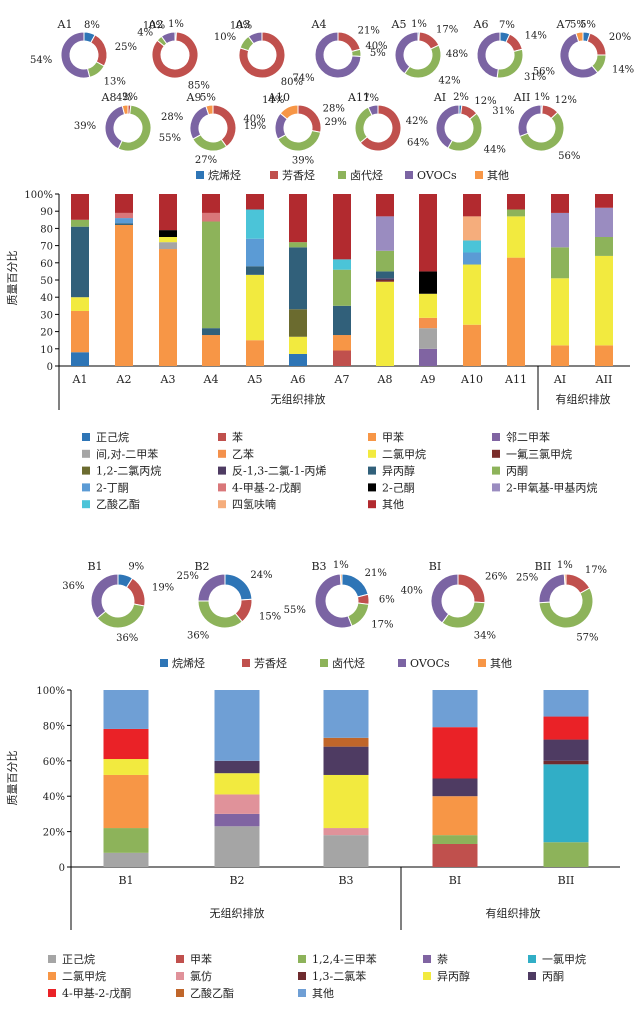 The image size is (635, 1013). What do you see at coordinates (398, 487) in the screenshot?
I see `legend-label: 2-己酮` at bounding box center [398, 487].